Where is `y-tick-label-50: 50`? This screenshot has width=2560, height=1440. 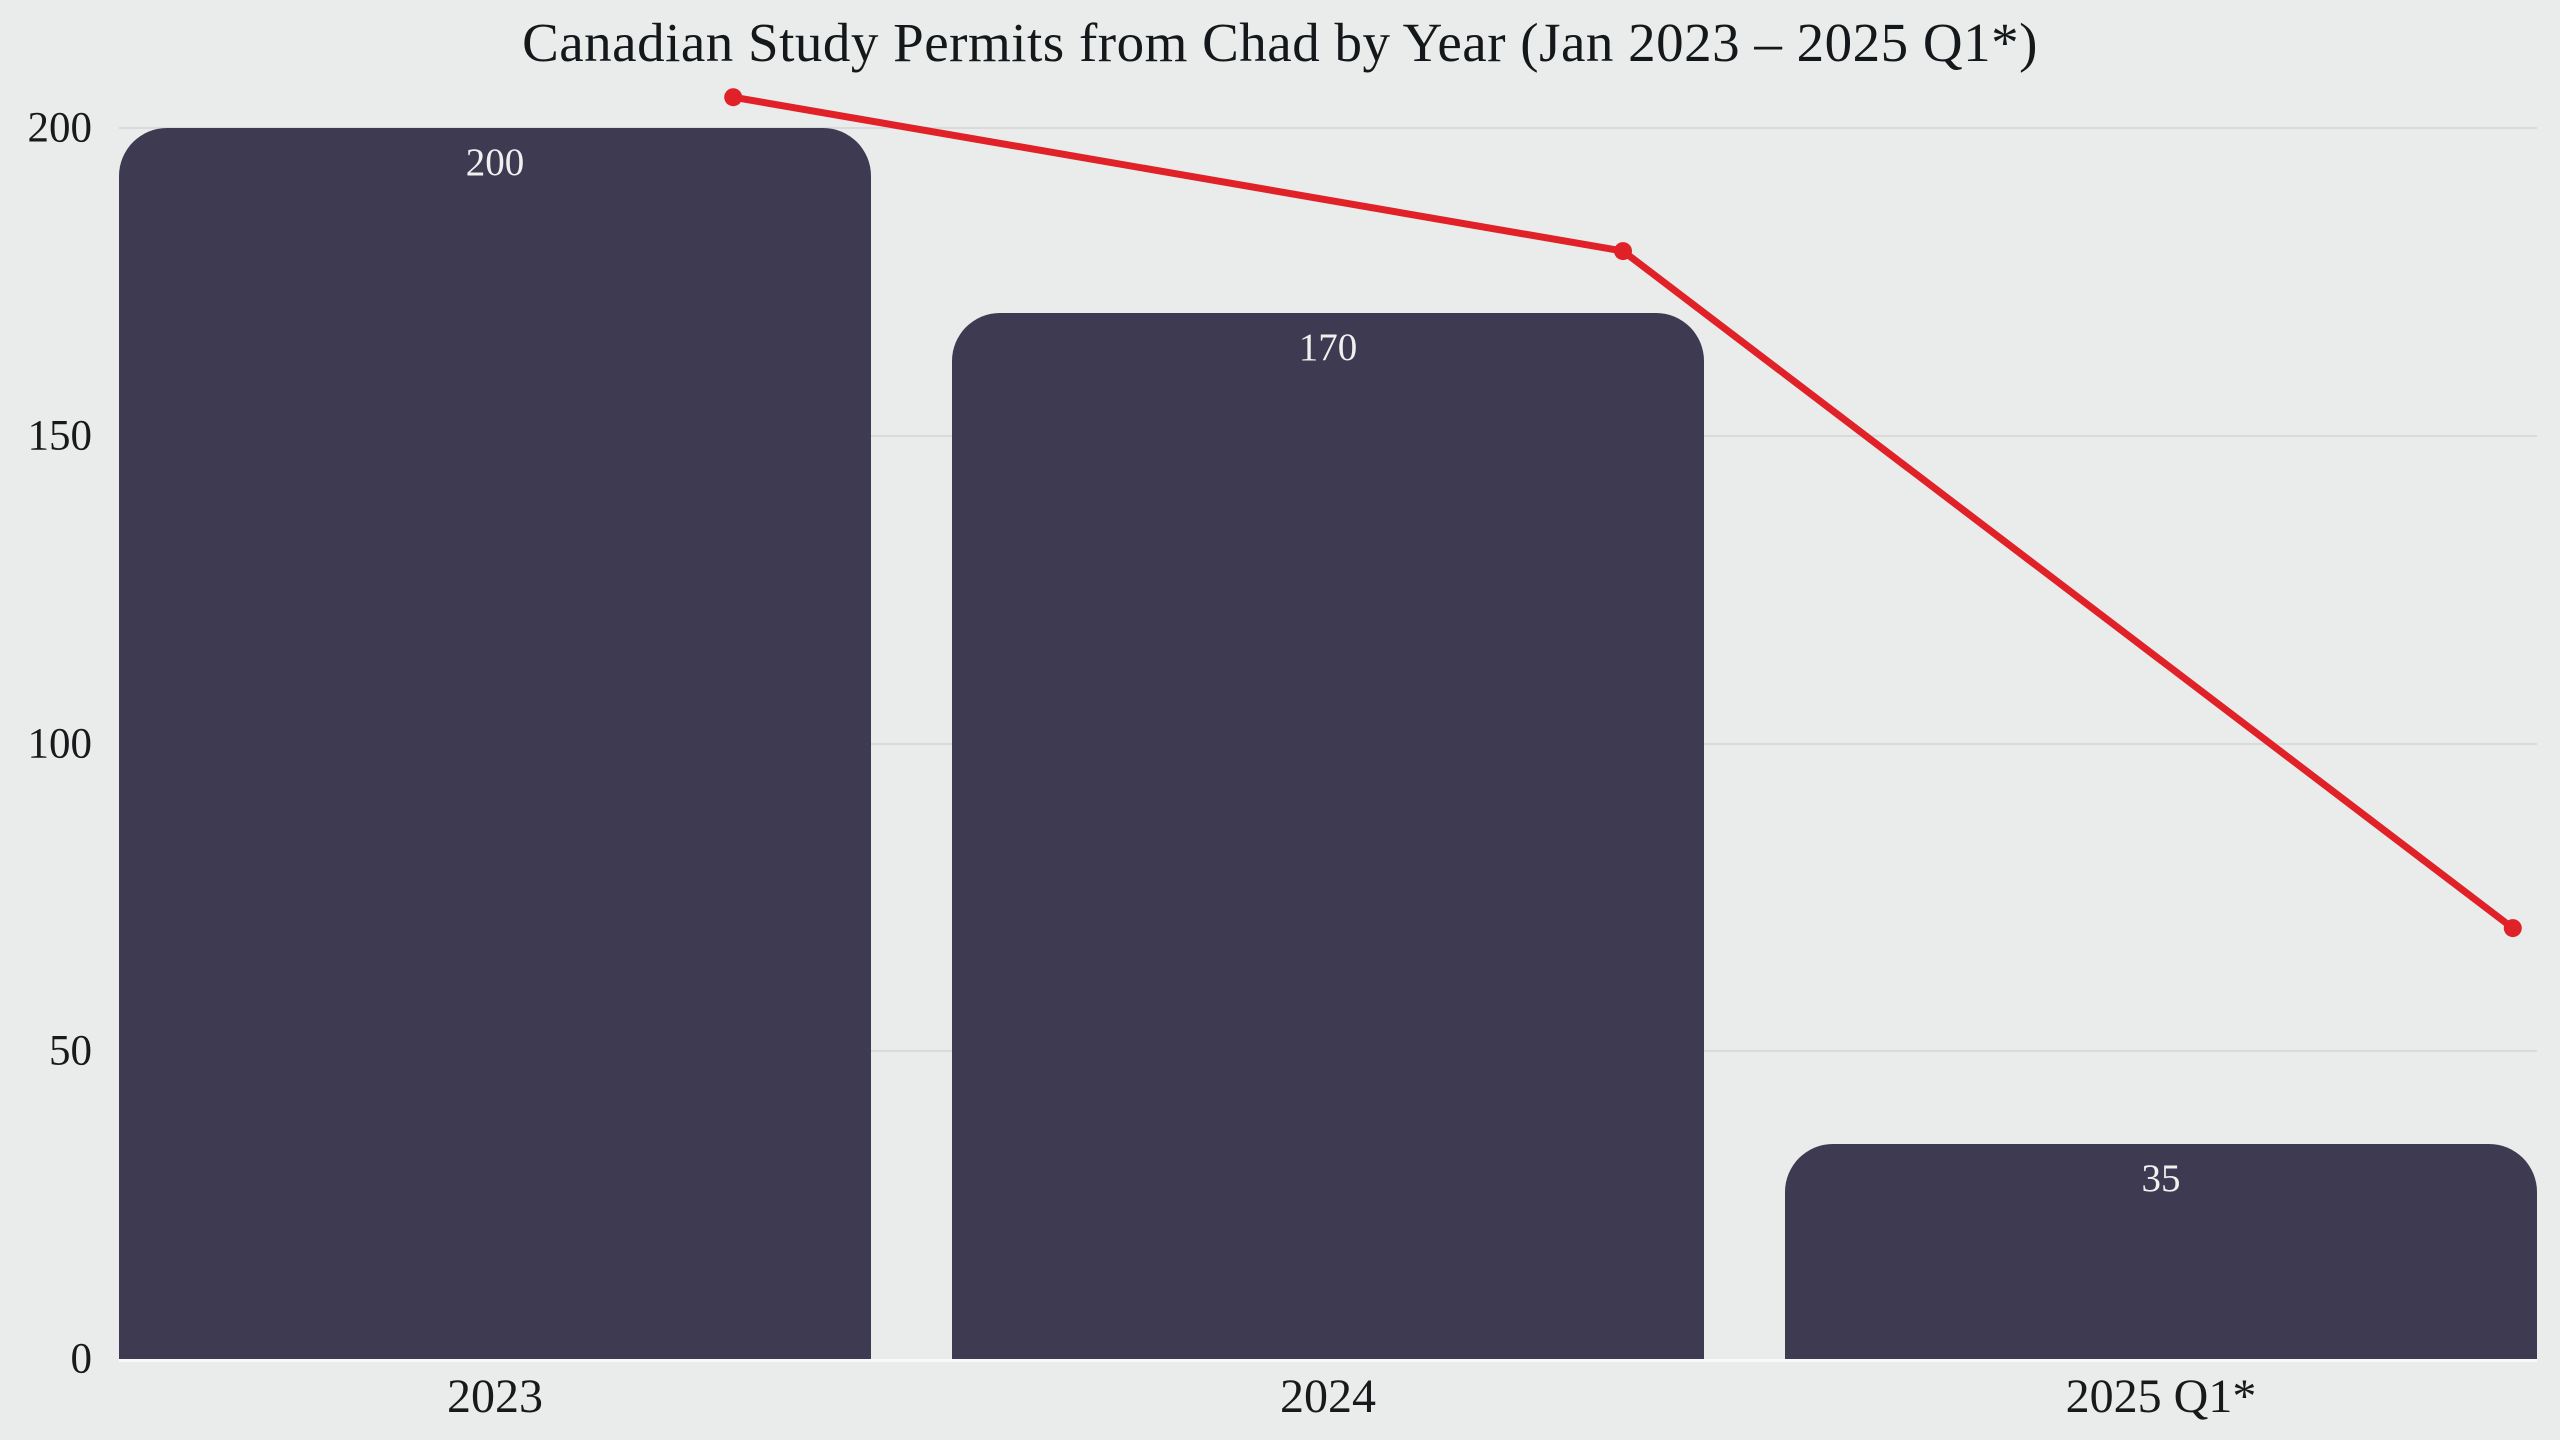
y-tick-label-50: 50 is located at coordinates (70, 1051).